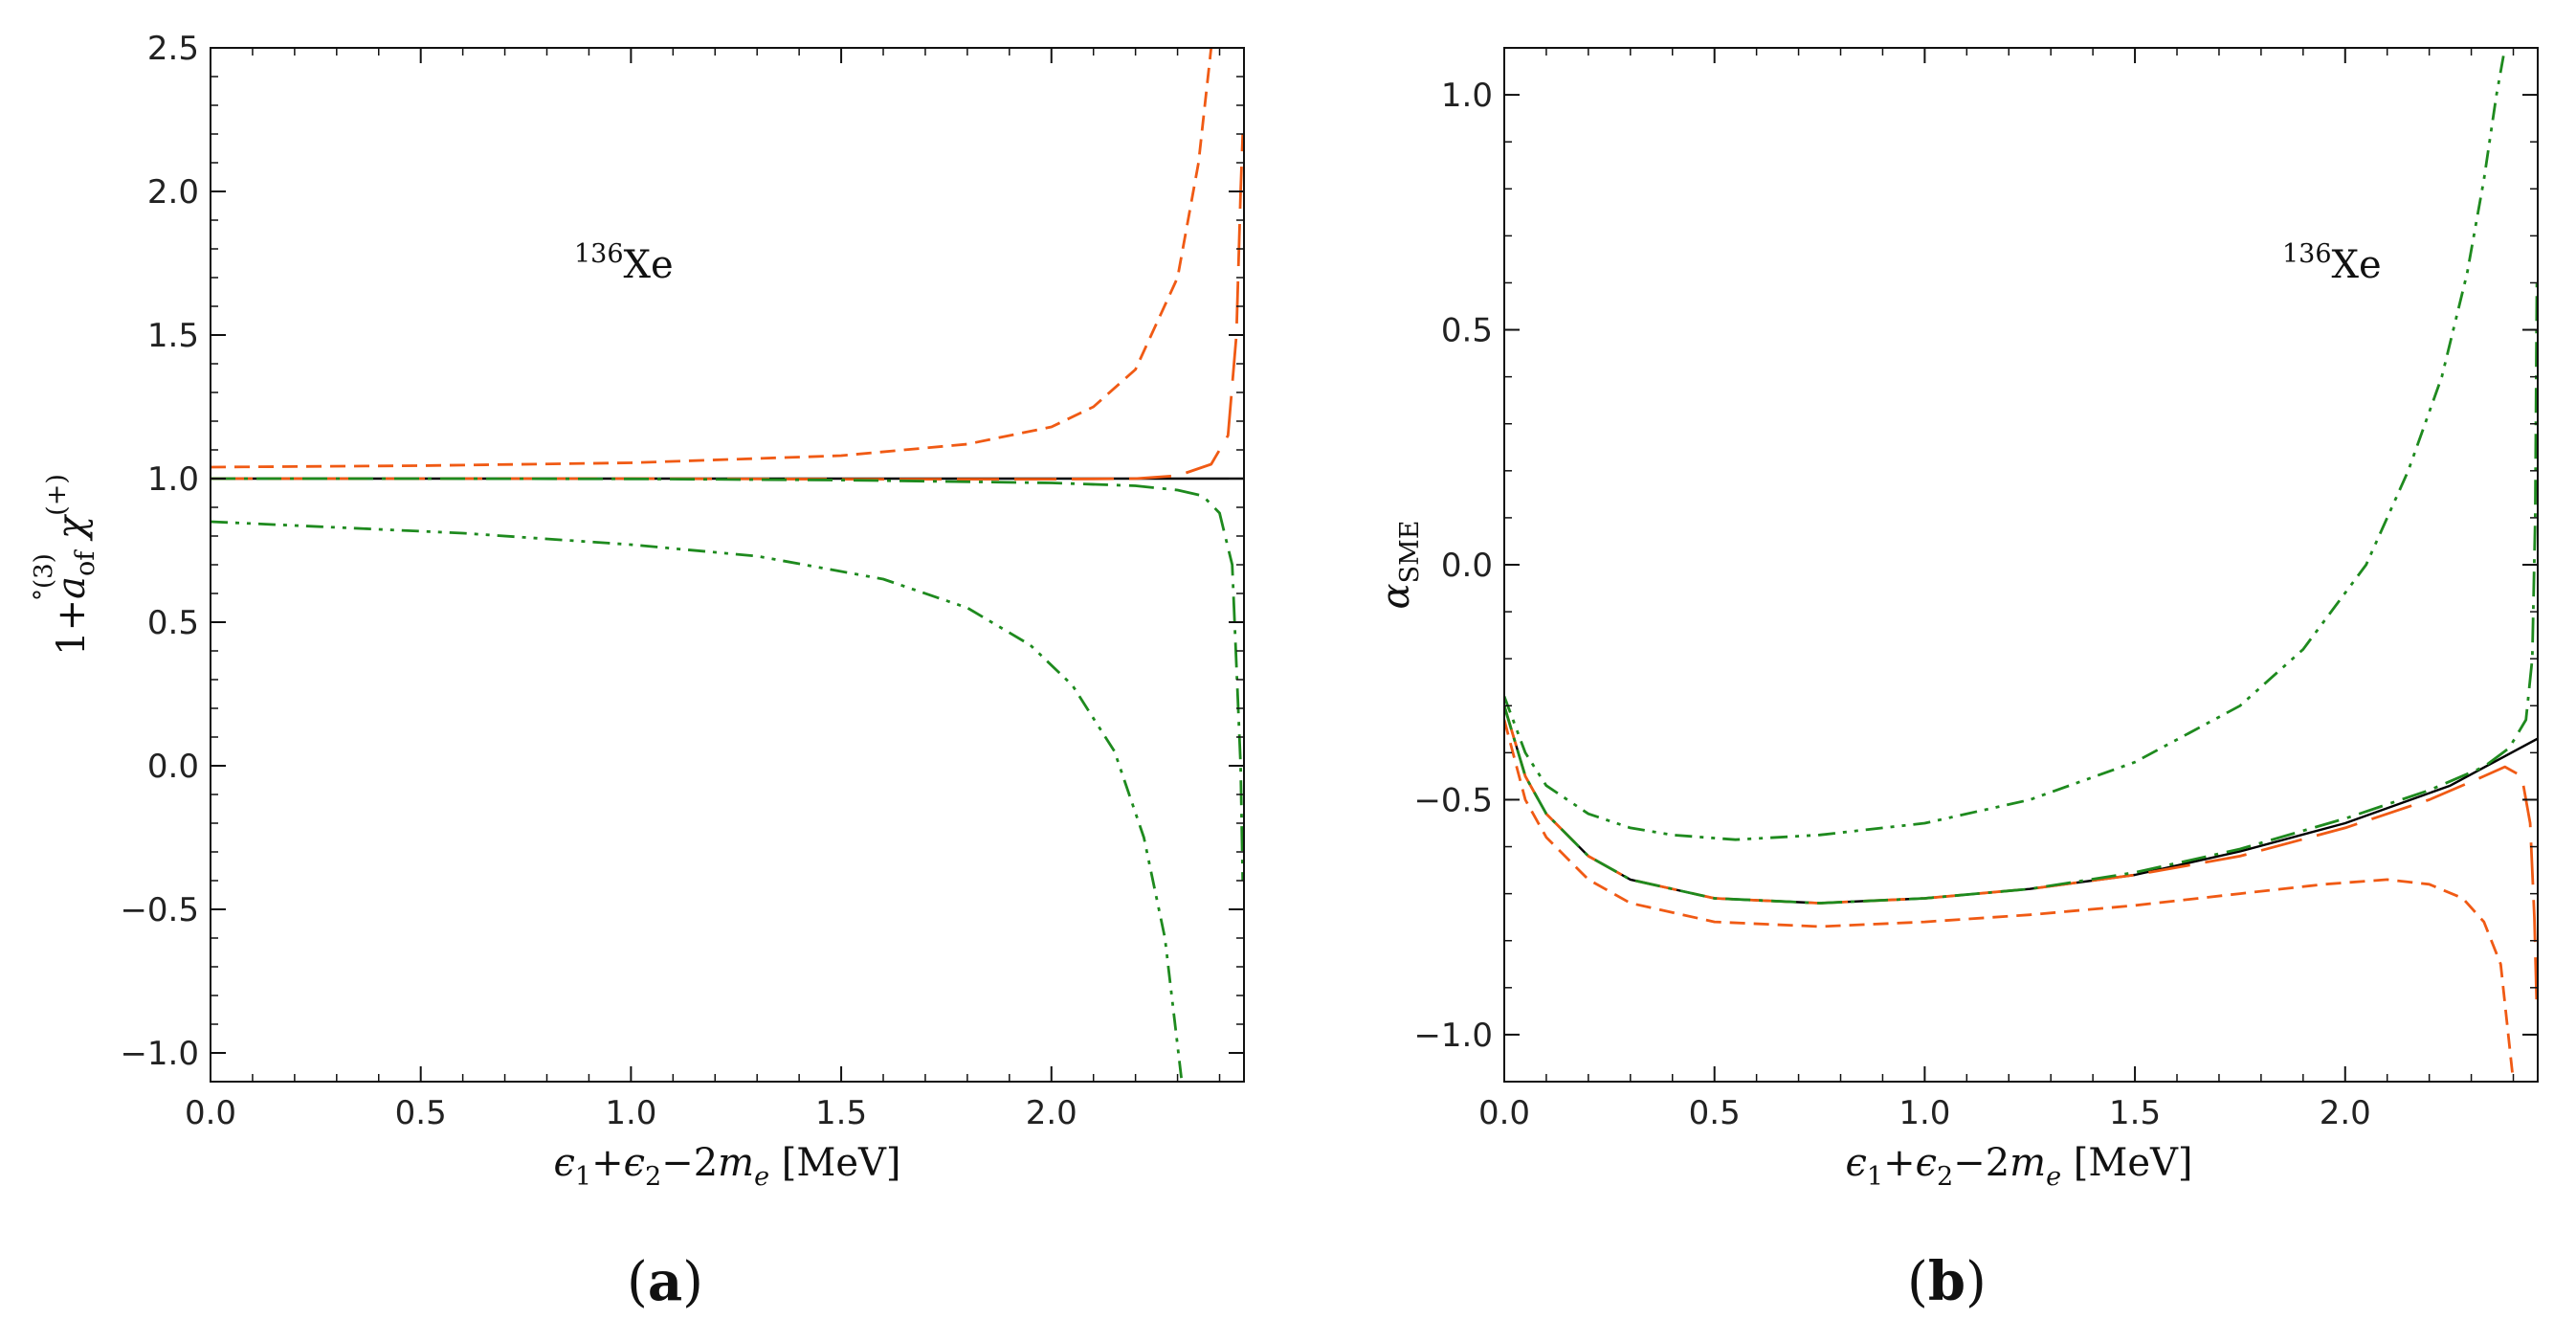  What do you see at coordinates (727, 680) in the screenshot?
I see `a-series-green-dash-dot` at bounding box center [727, 680].